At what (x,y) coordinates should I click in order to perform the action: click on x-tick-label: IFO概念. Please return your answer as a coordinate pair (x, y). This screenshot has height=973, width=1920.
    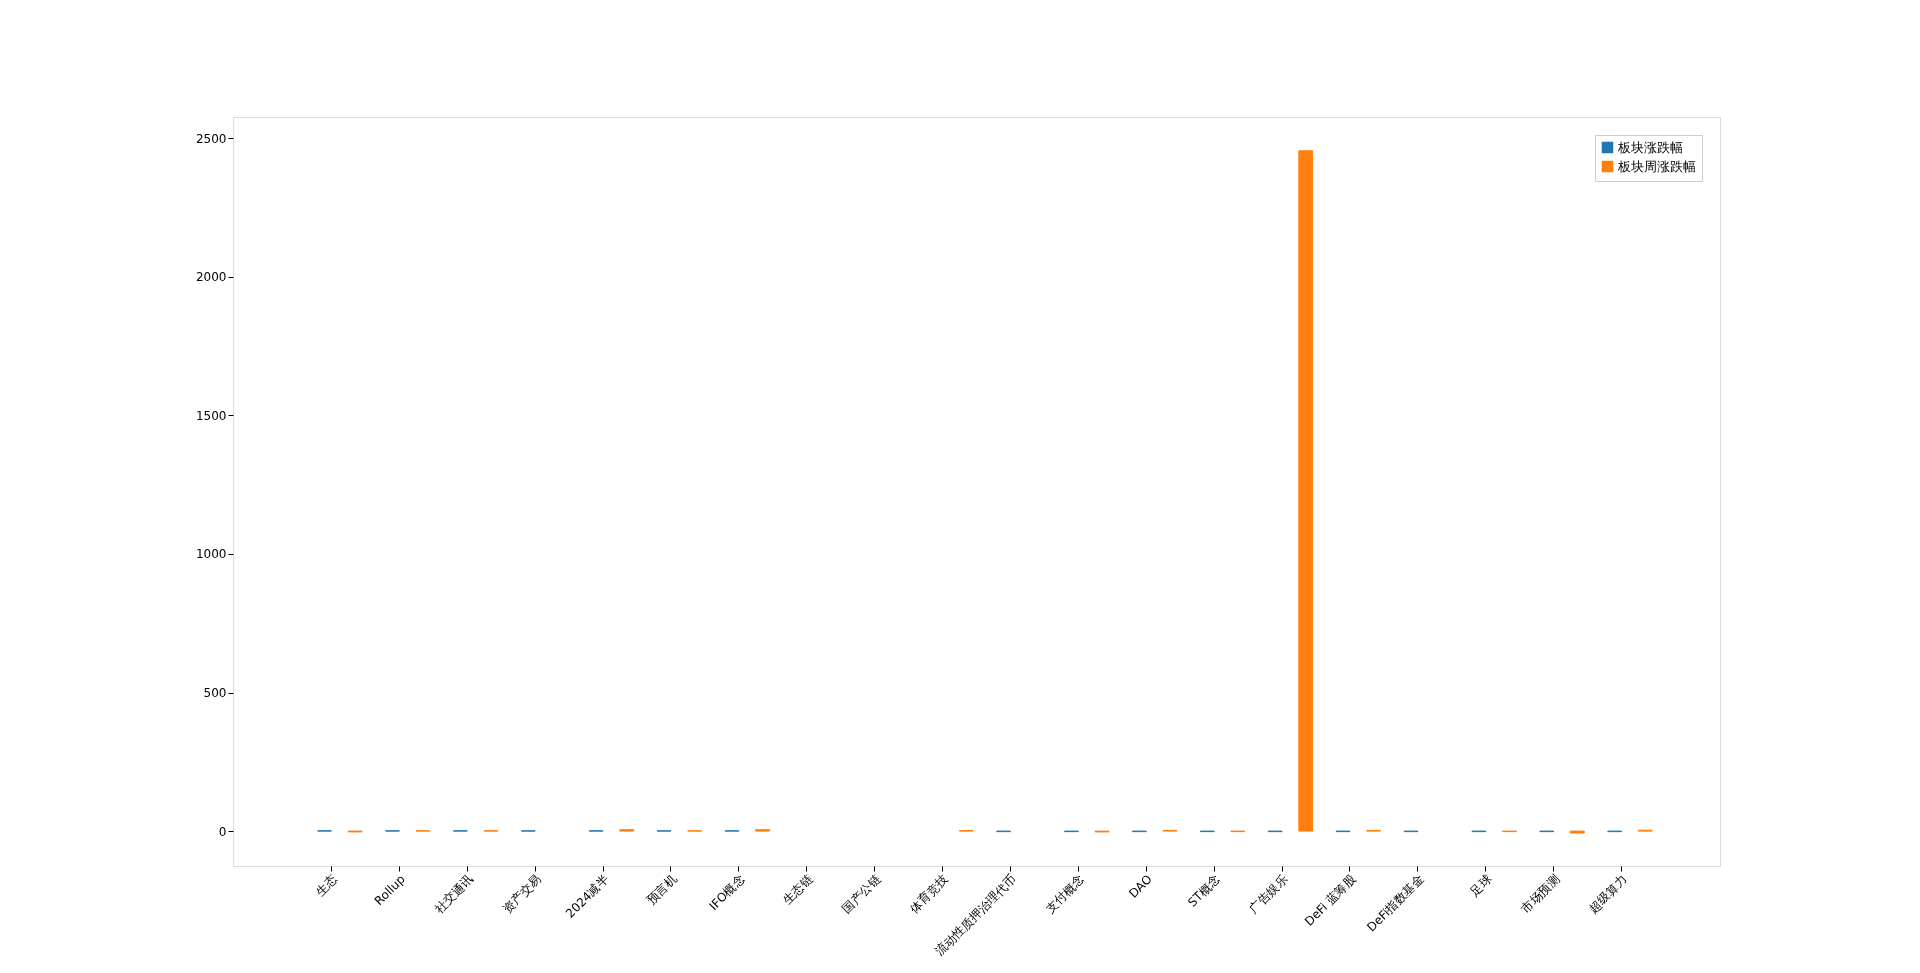
    Looking at the image, I should click on (727, 893).